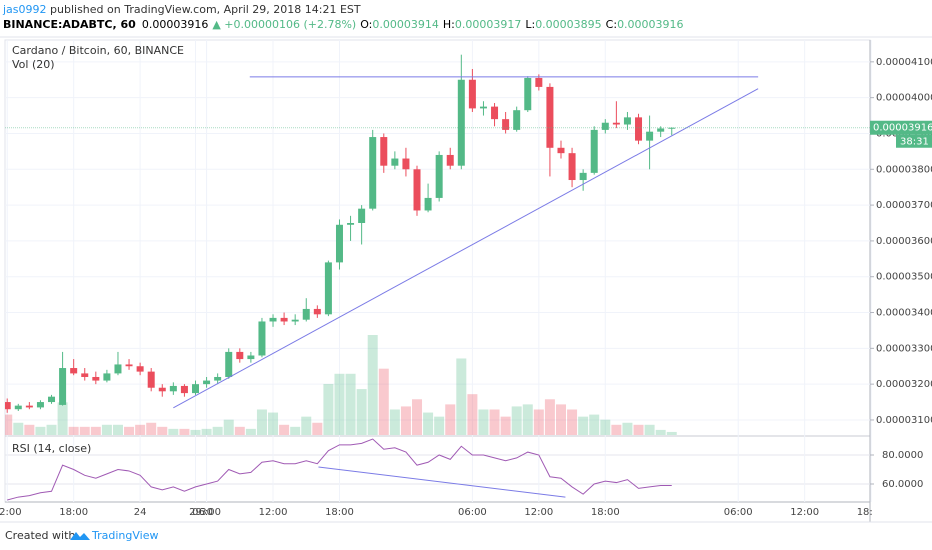  What do you see at coordinates (904, 348) in the screenshot?
I see `y-tick-label: 0.00003300` at bounding box center [904, 348].